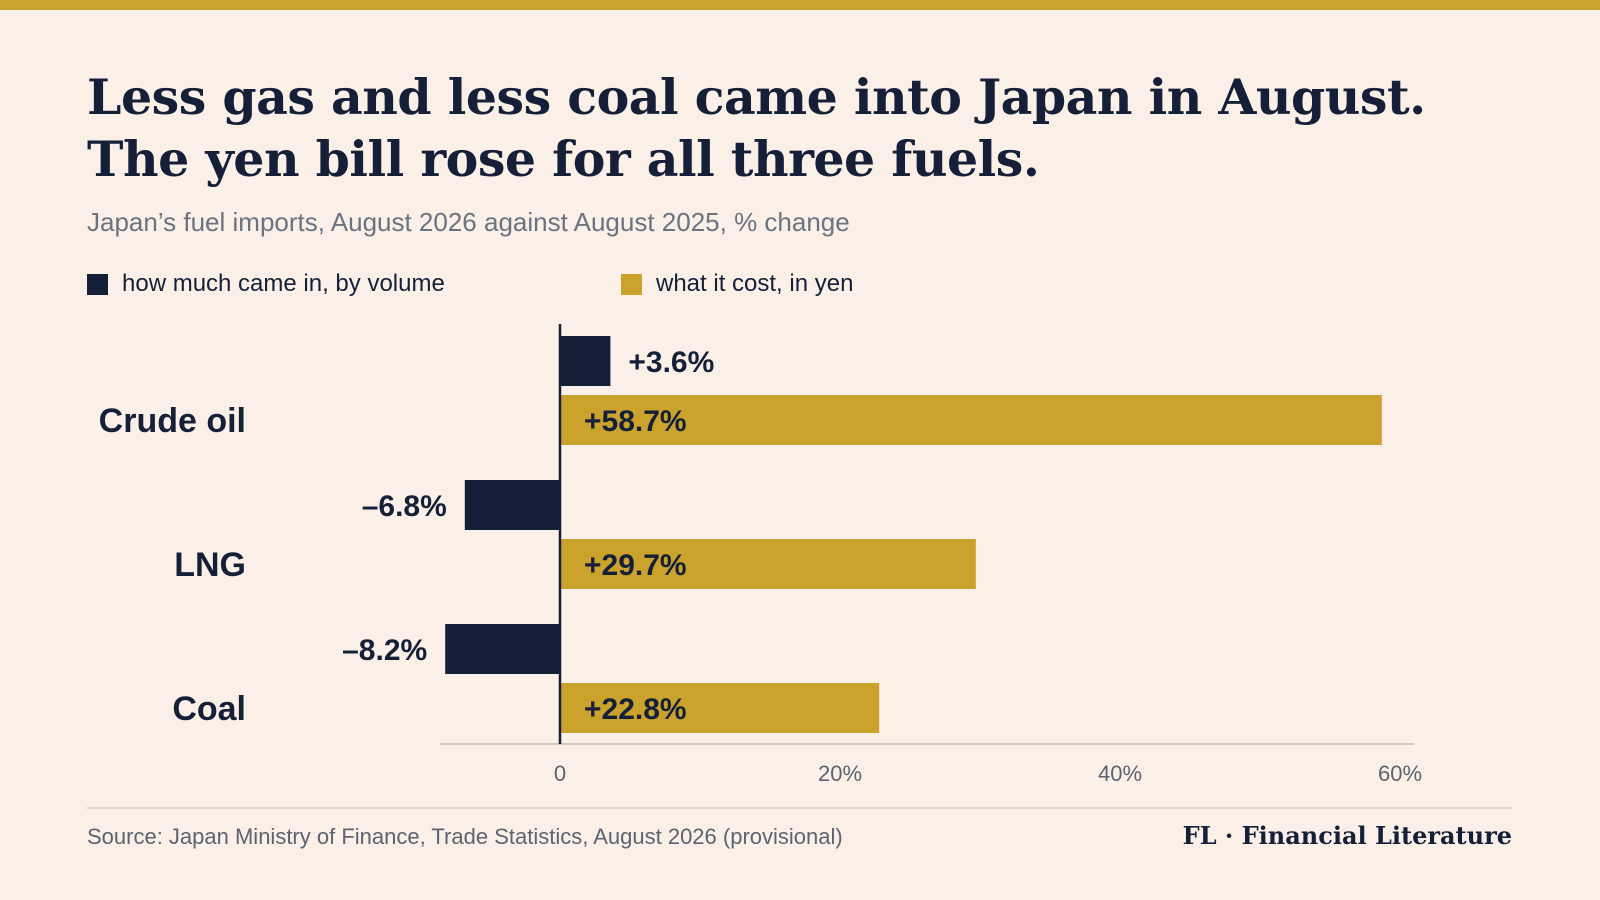  Describe the element at coordinates (840, 773) in the screenshot. I see `x-tick-label-20pct: 20%` at that location.